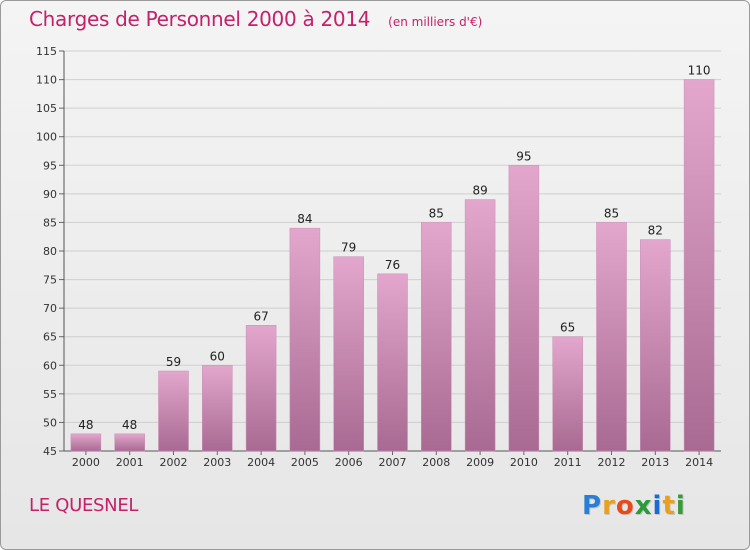 Image resolution: width=750 pixels, height=550 pixels. What do you see at coordinates (655, 462) in the screenshot?
I see `x-tick-label-2013: 2013` at bounding box center [655, 462].